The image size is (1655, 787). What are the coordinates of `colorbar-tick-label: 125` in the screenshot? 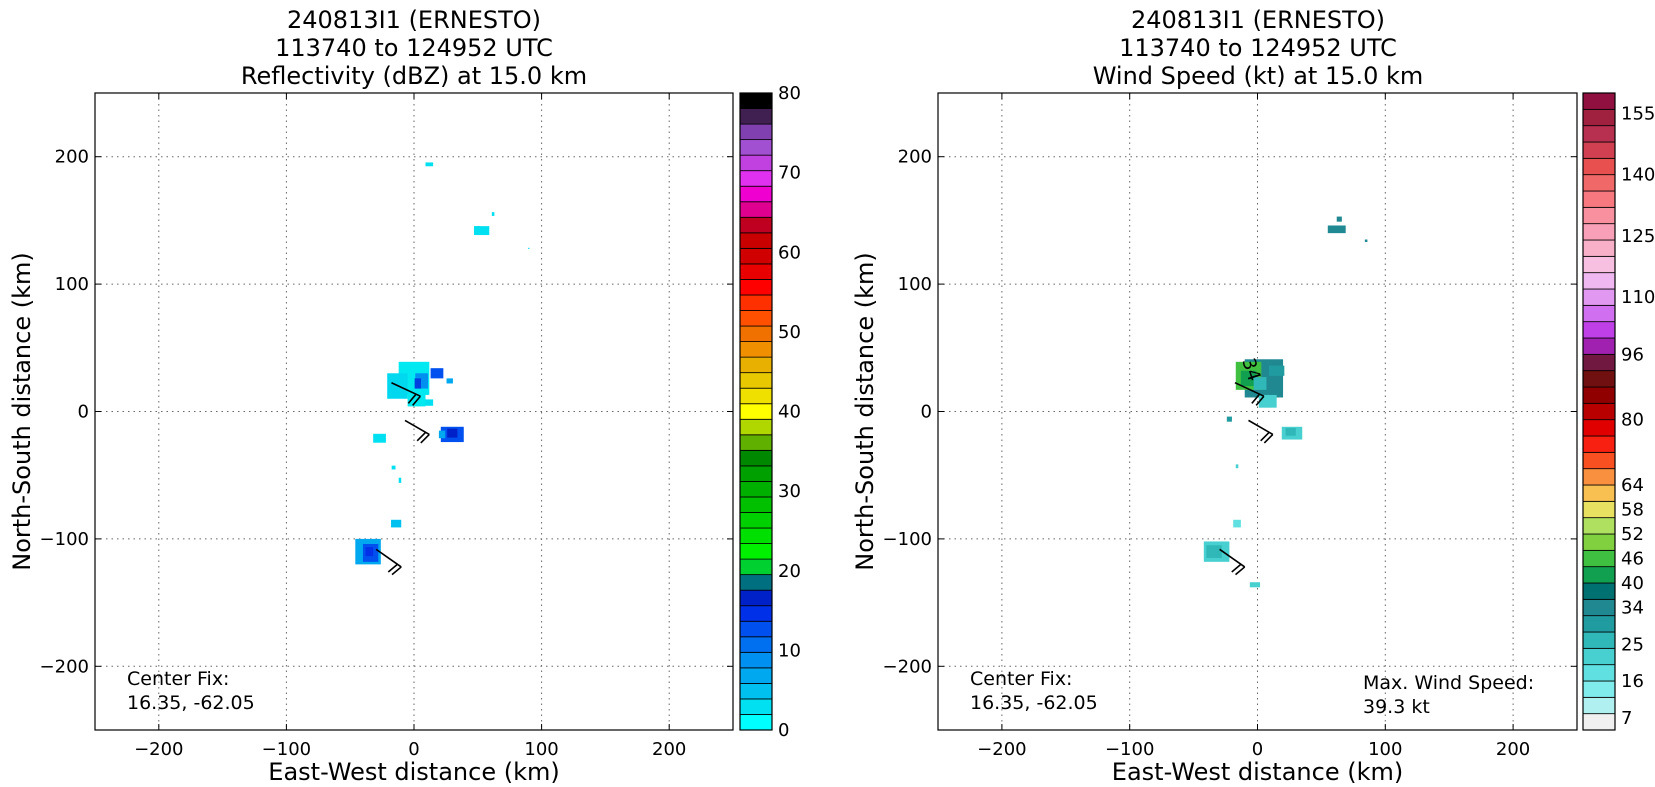 It's located at (1638, 236).